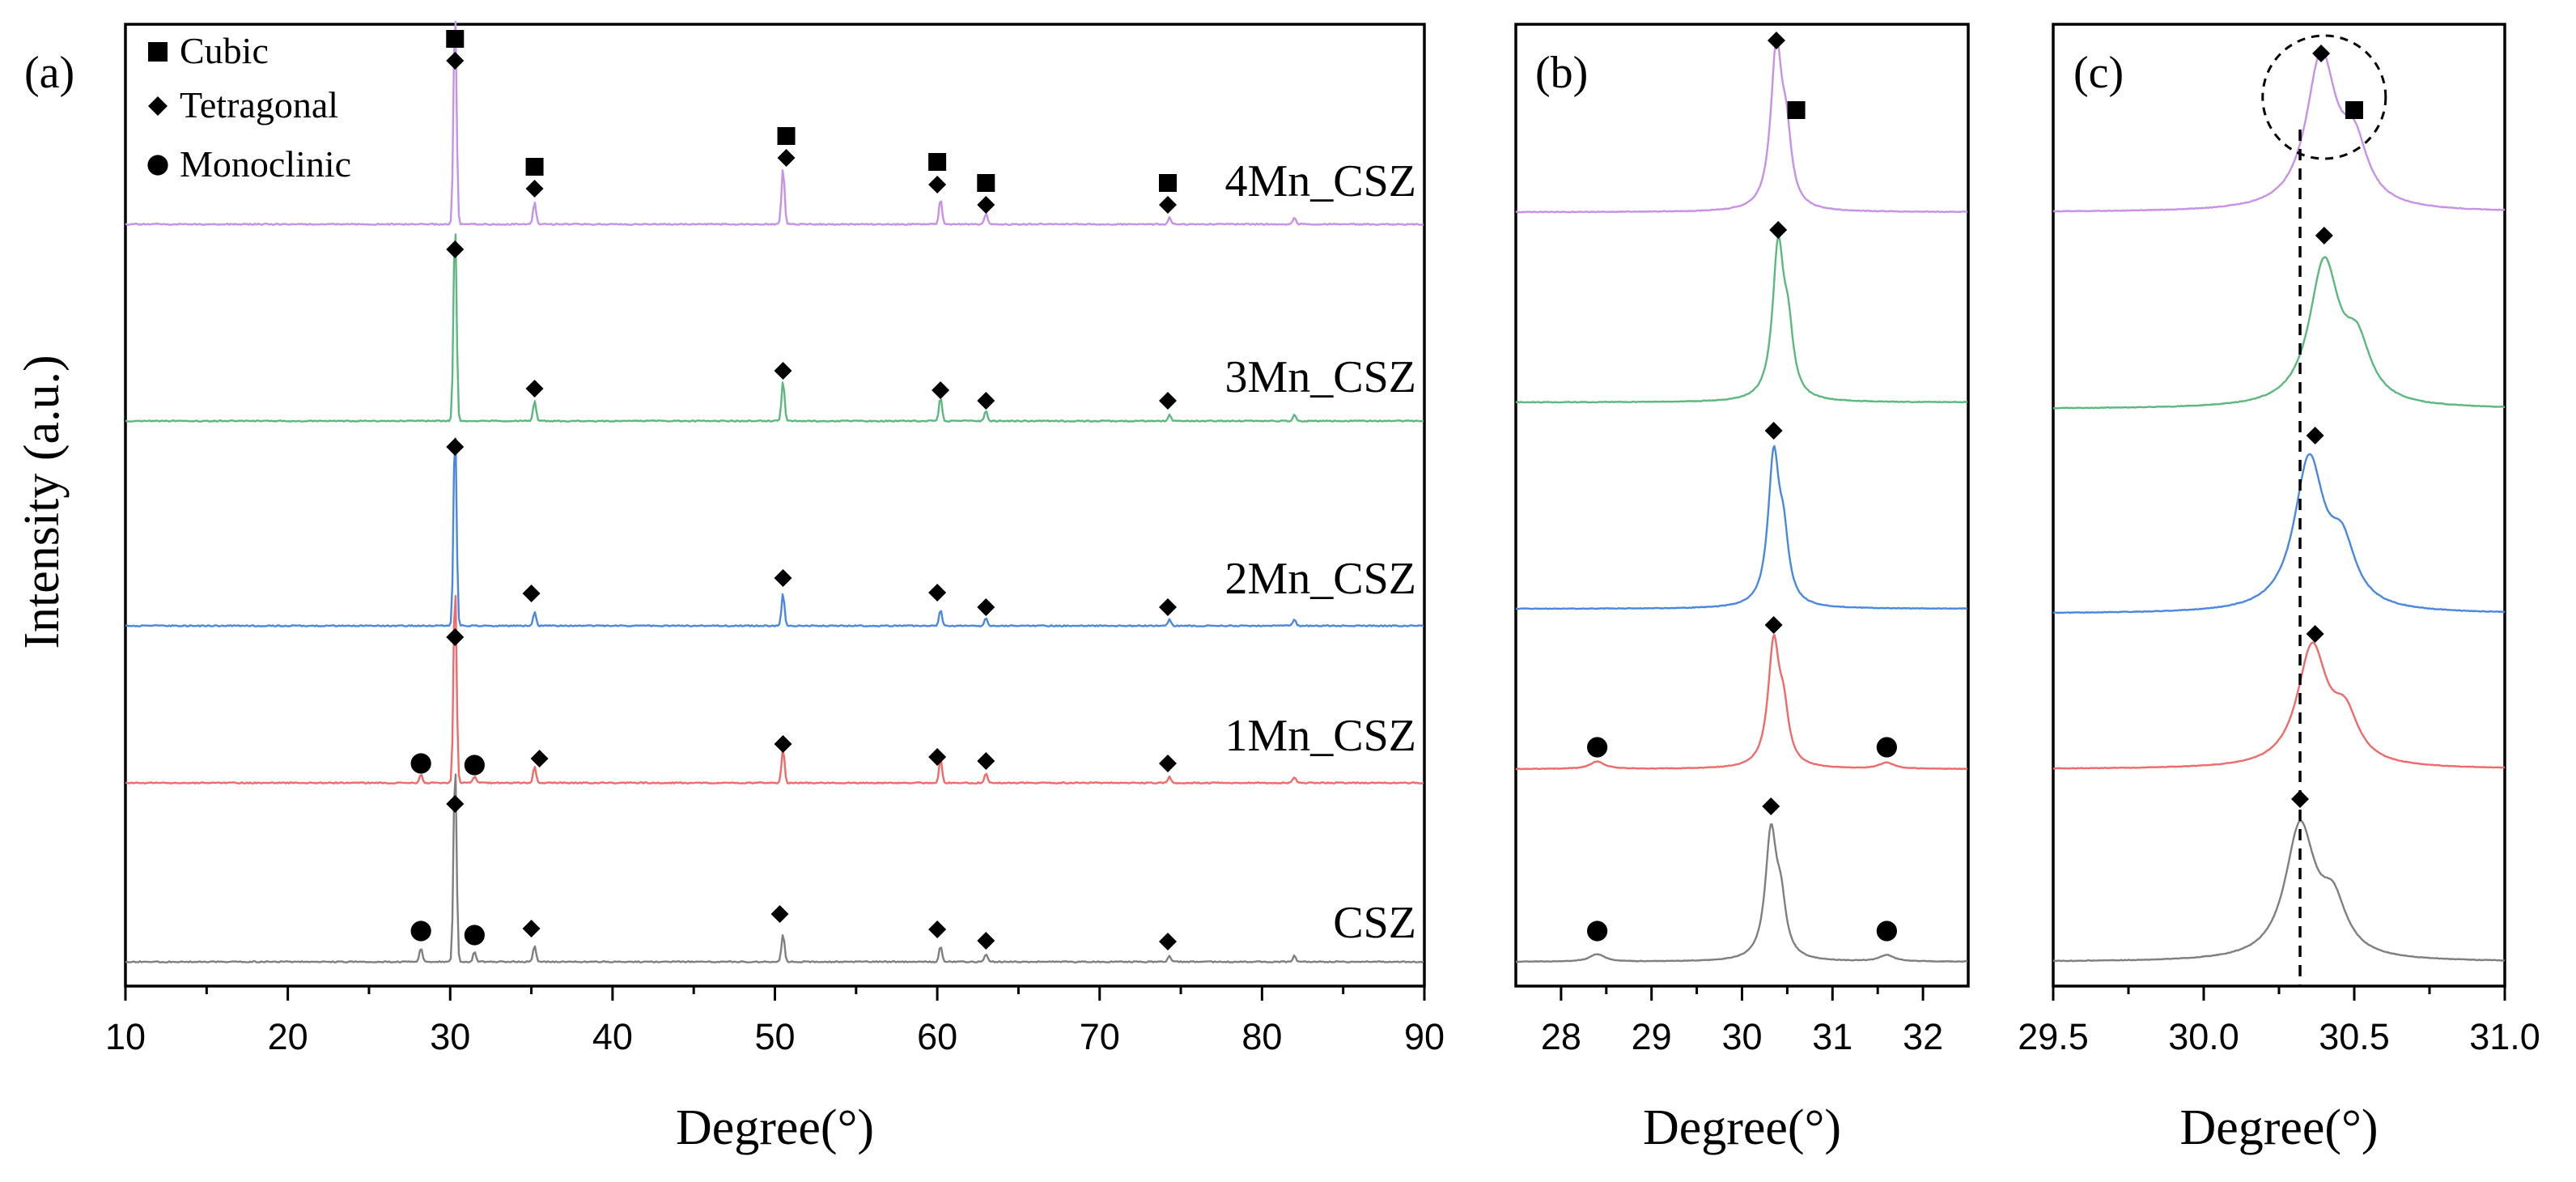  I want to click on panel-2-xtick-label-2: 30.5, so click(2354, 1036).